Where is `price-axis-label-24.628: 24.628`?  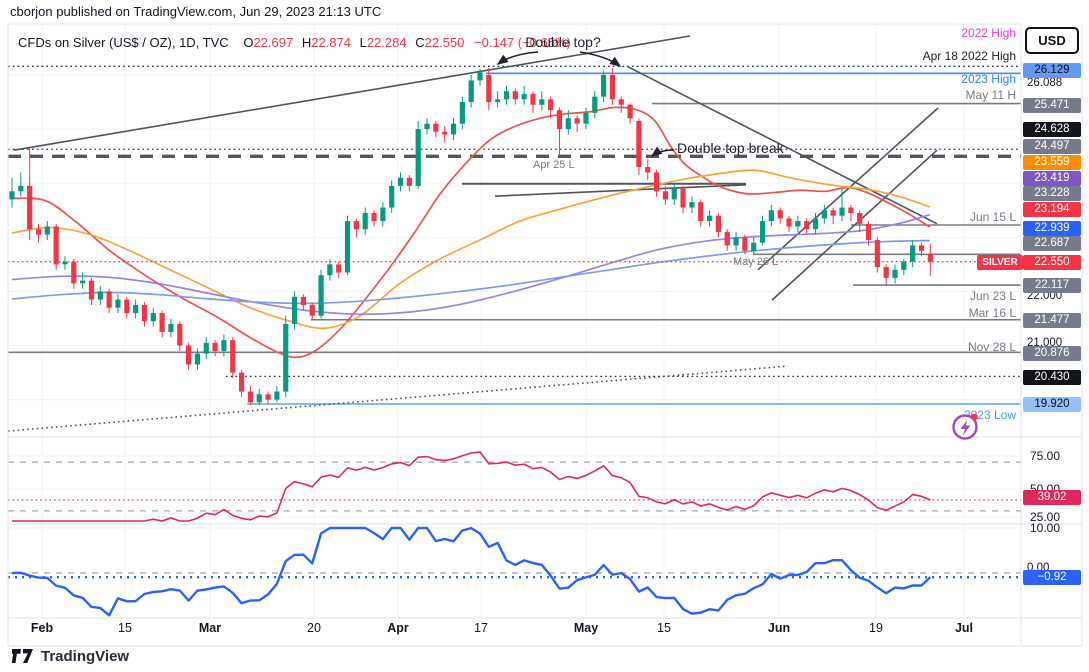 price-axis-label-24.628: 24.628 is located at coordinates (1052, 129).